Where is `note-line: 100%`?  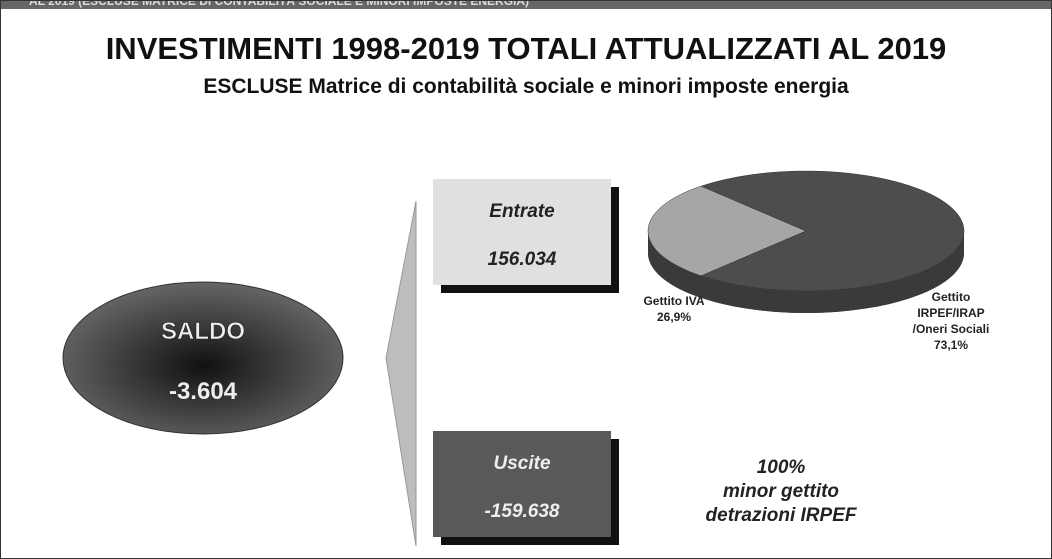 note-line: 100% is located at coordinates (781, 467).